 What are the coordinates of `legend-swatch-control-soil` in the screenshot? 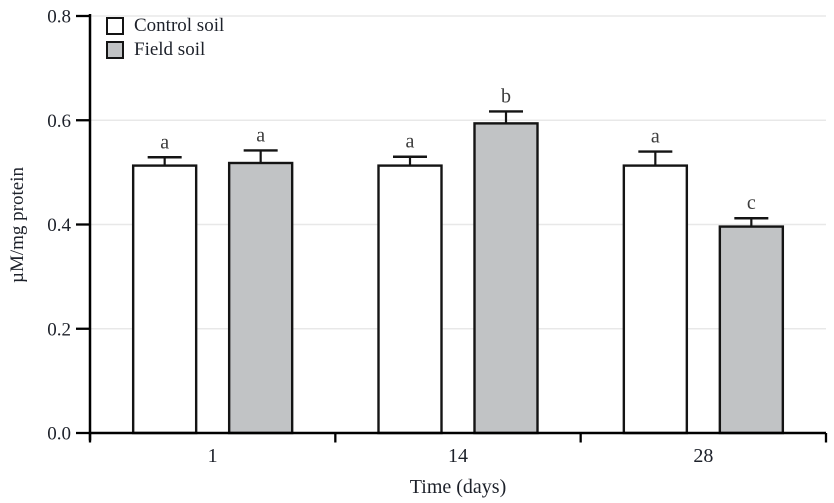 It's located at (115, 25).